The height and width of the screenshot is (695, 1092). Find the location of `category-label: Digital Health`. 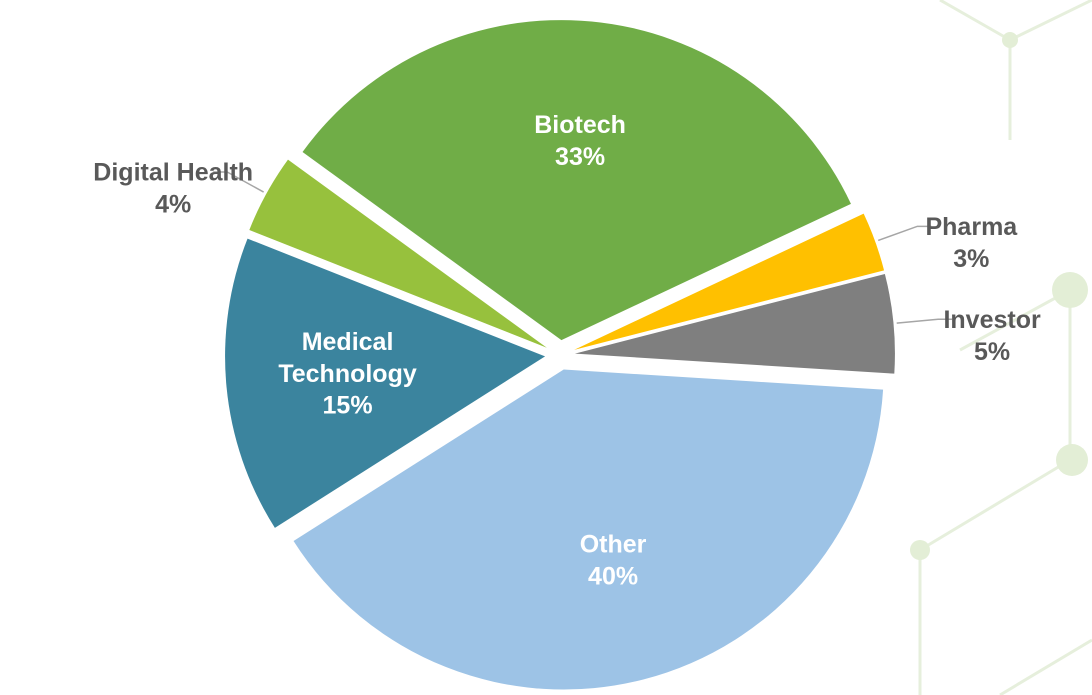

category-label: Digital Health is located at coordinates (173, 173).